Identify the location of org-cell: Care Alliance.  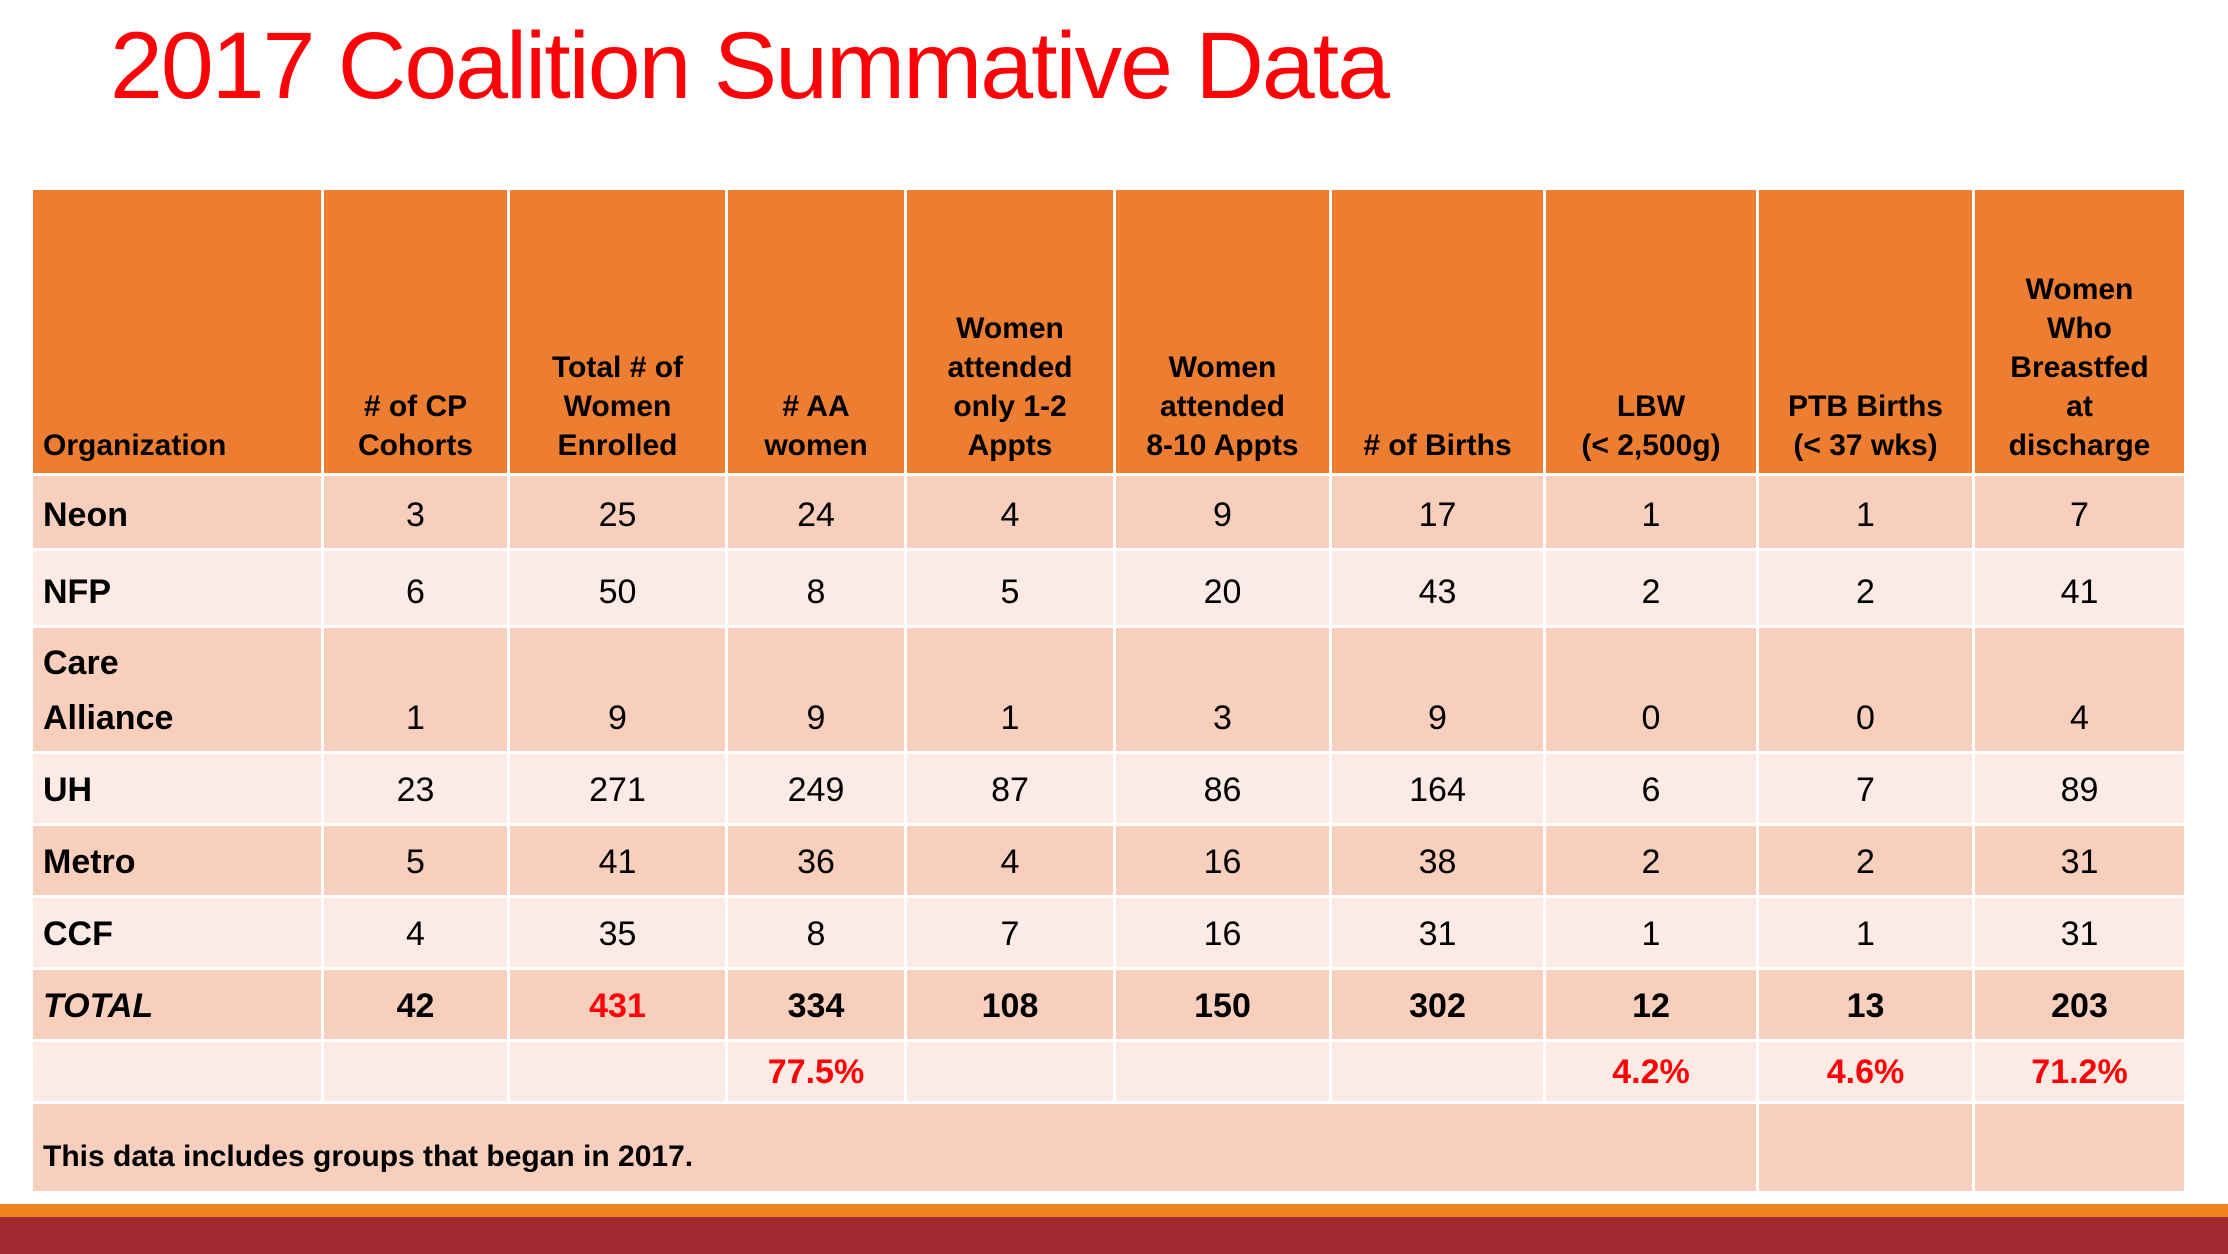
(177, 689).